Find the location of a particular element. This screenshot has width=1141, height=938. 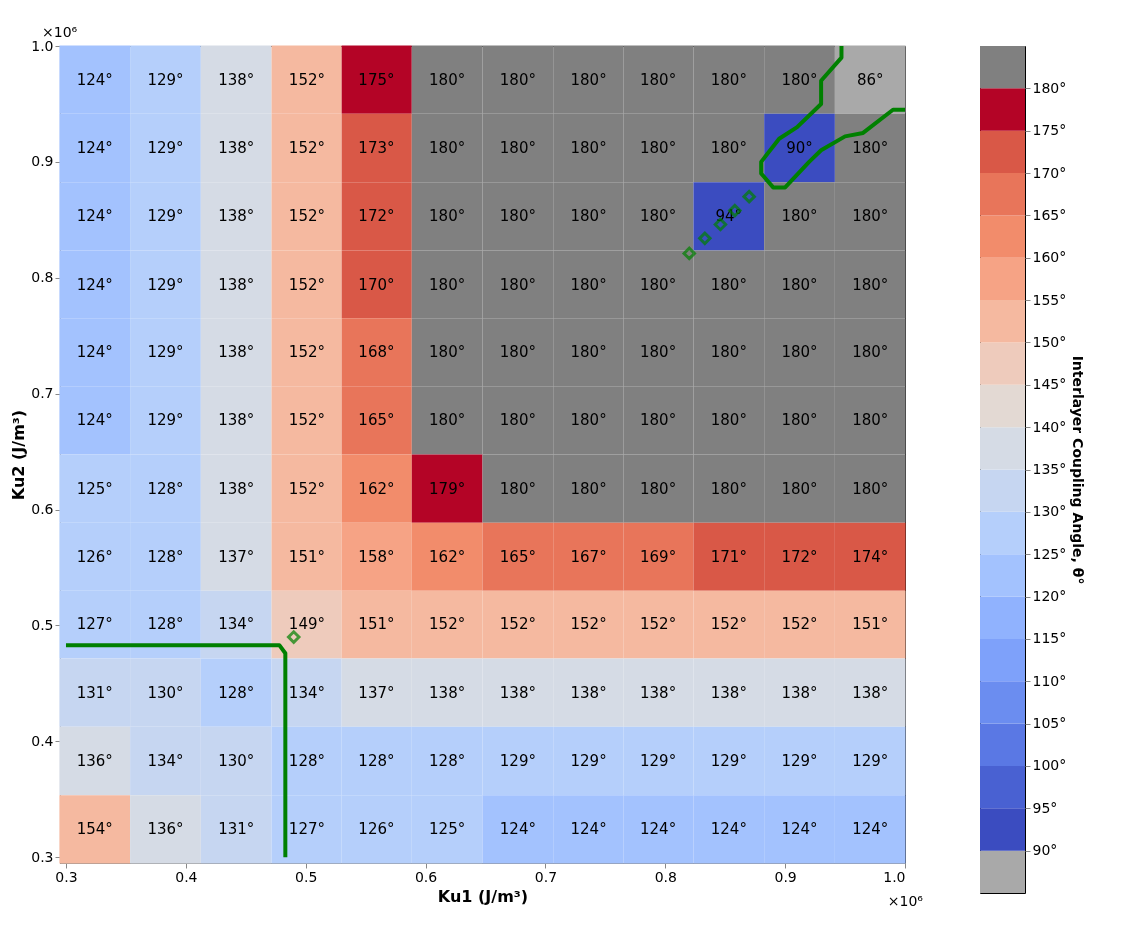

data-label: 173° is located at coordinates (376, 147).